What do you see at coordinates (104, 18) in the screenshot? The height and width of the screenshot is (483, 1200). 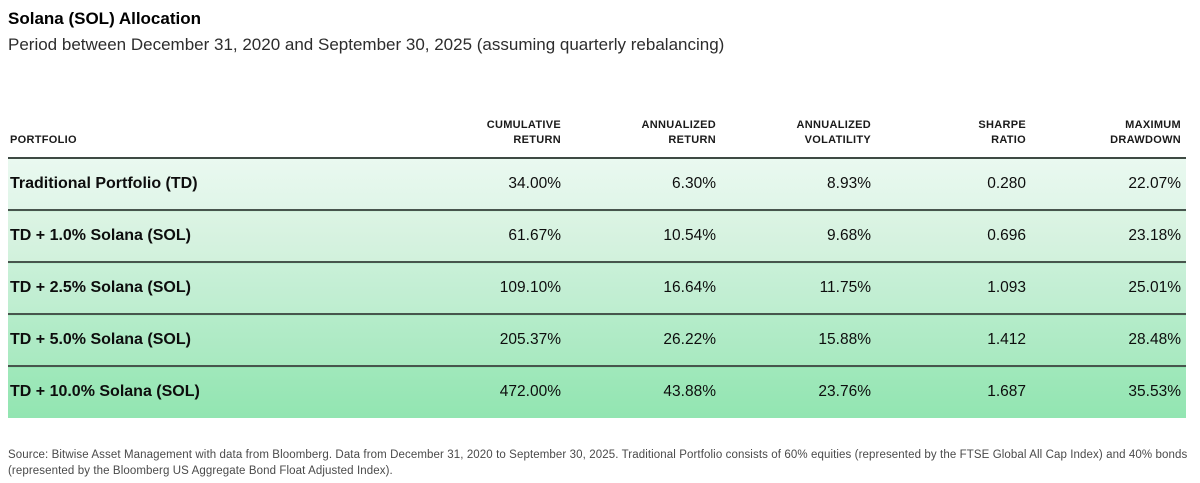 I see `page-title: Solana (SOL) Allocation` at bounding box center [104, 18].